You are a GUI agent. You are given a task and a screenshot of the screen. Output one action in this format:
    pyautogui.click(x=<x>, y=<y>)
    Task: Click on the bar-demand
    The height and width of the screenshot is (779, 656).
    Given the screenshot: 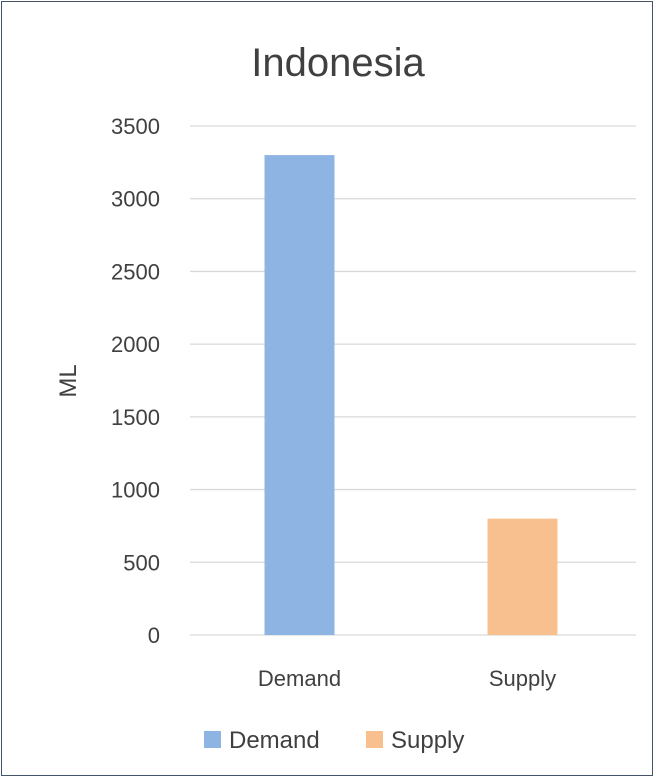 What is the action you would take?
    pyautogui.click(x=299, y=395)
    